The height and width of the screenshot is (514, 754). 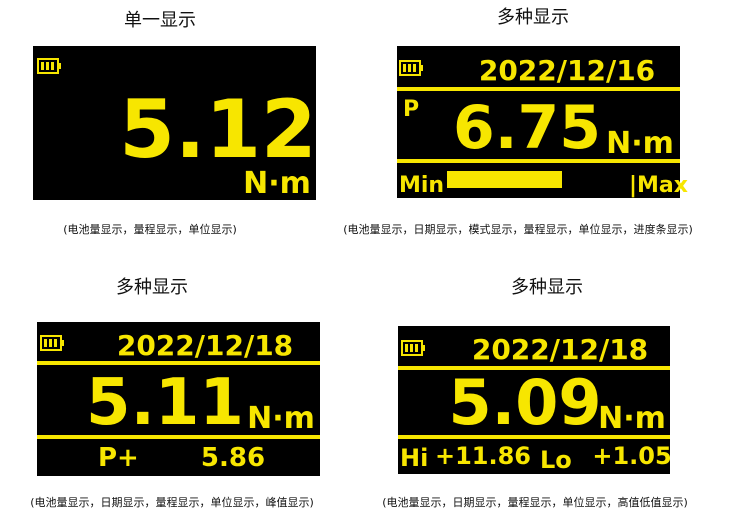 I want to click on date: 2022/12/16, so click(x=567, y=70).